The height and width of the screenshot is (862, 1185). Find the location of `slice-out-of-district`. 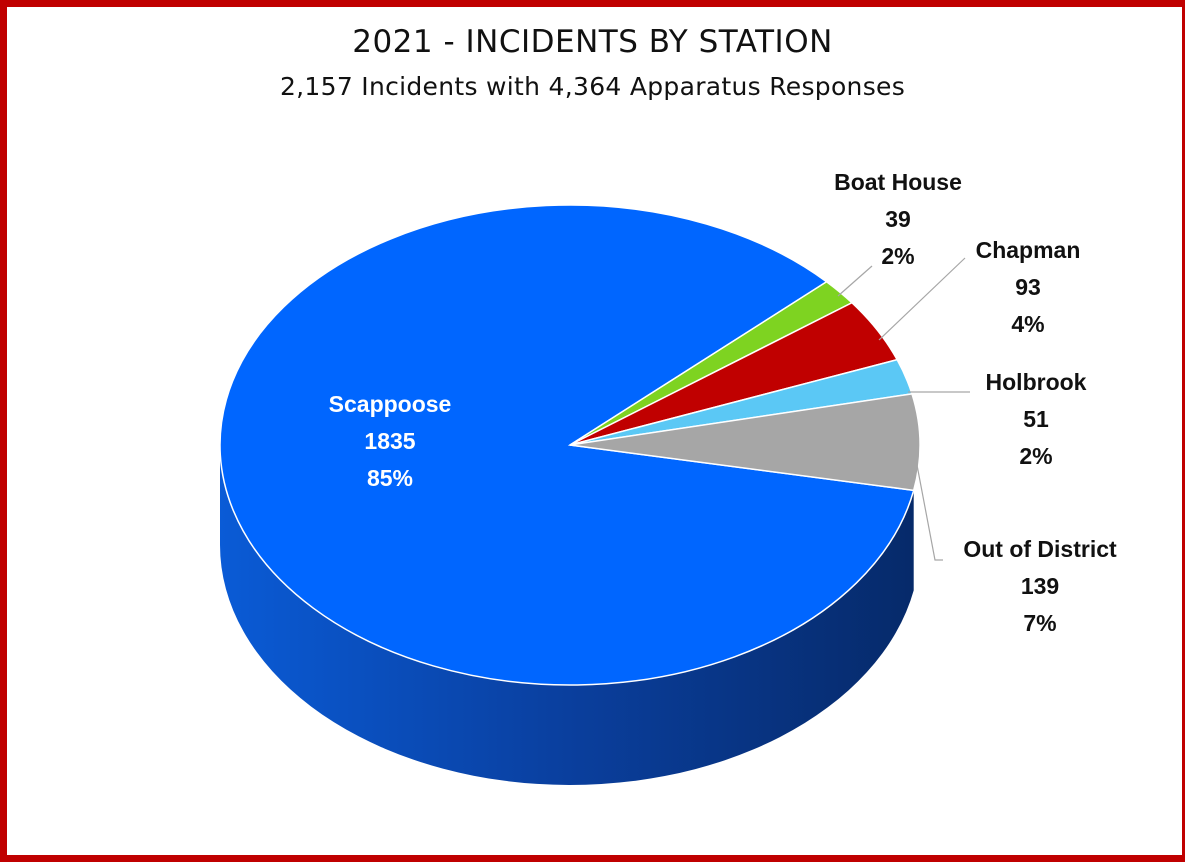

slice-out-of-district is located at coordinates (745, 442).